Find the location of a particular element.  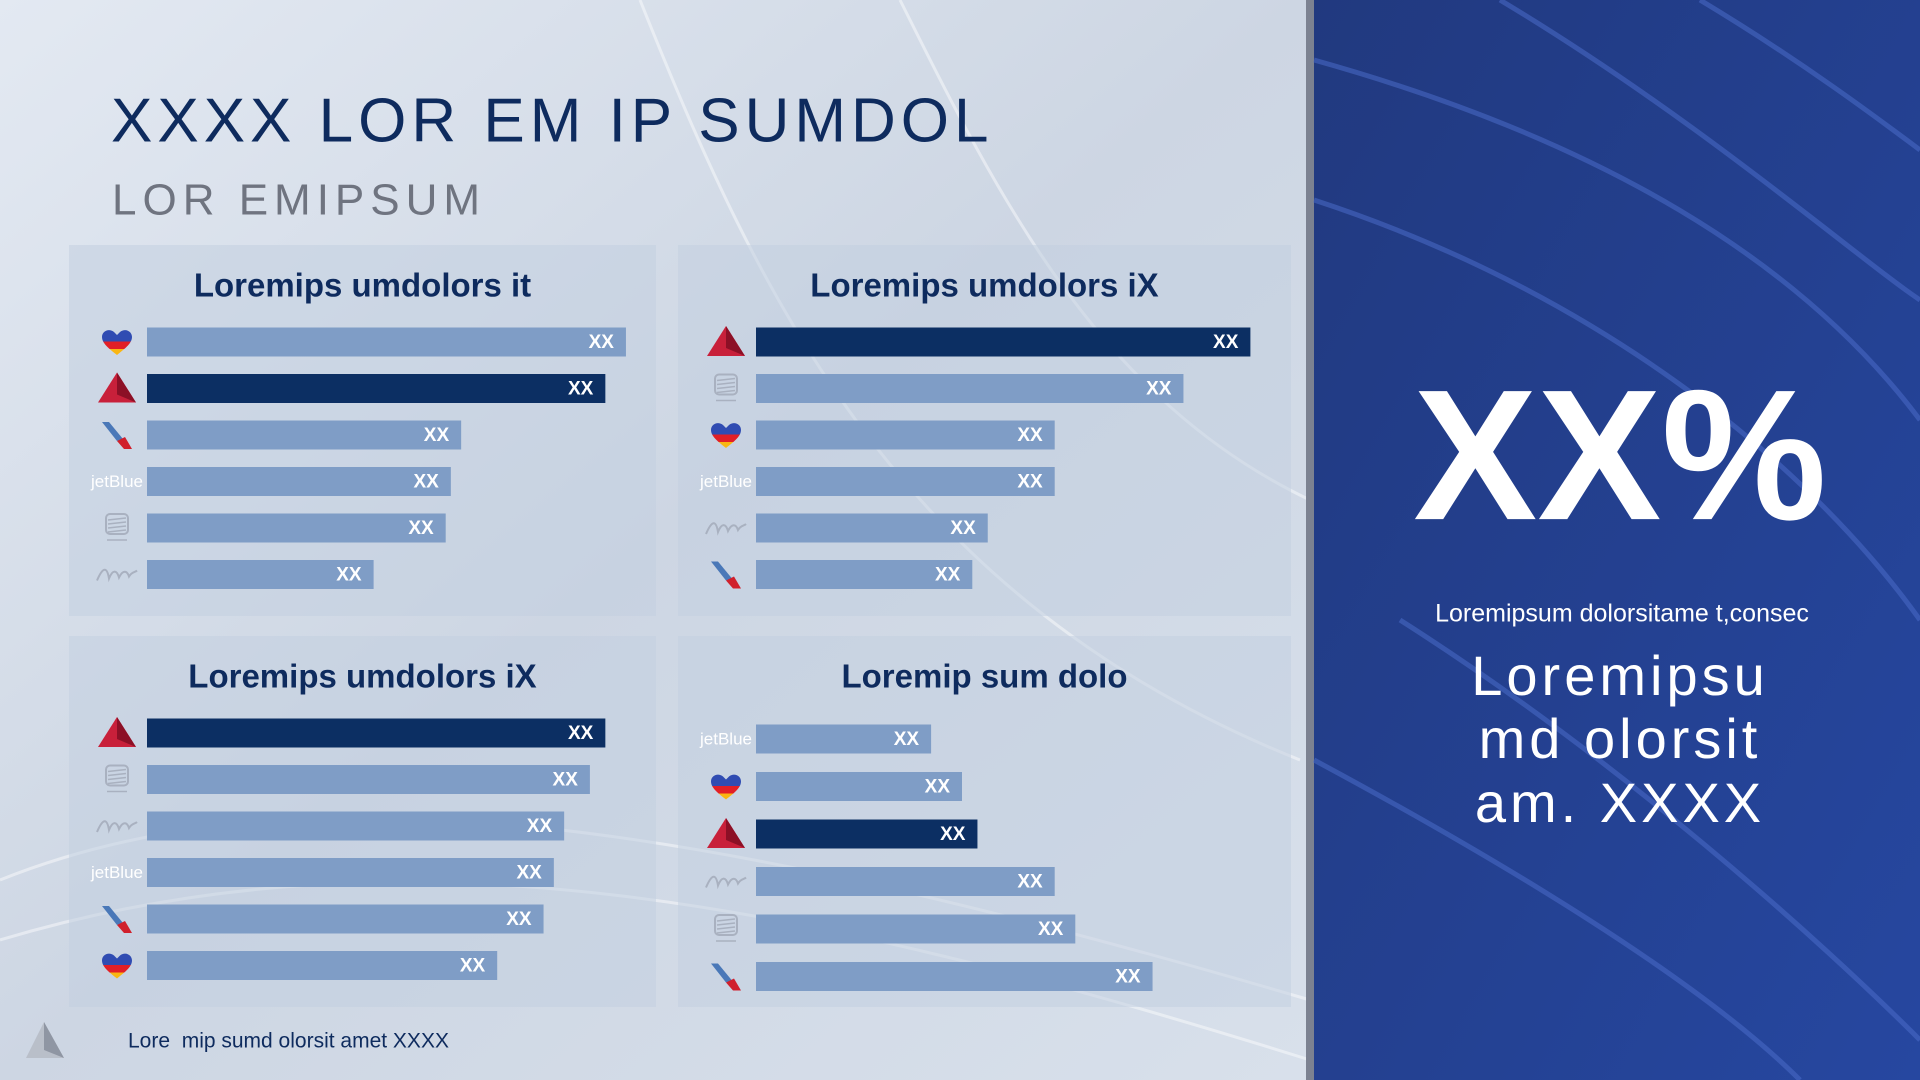

callout-line: md olorsit is located at coordinates (1620, 738).